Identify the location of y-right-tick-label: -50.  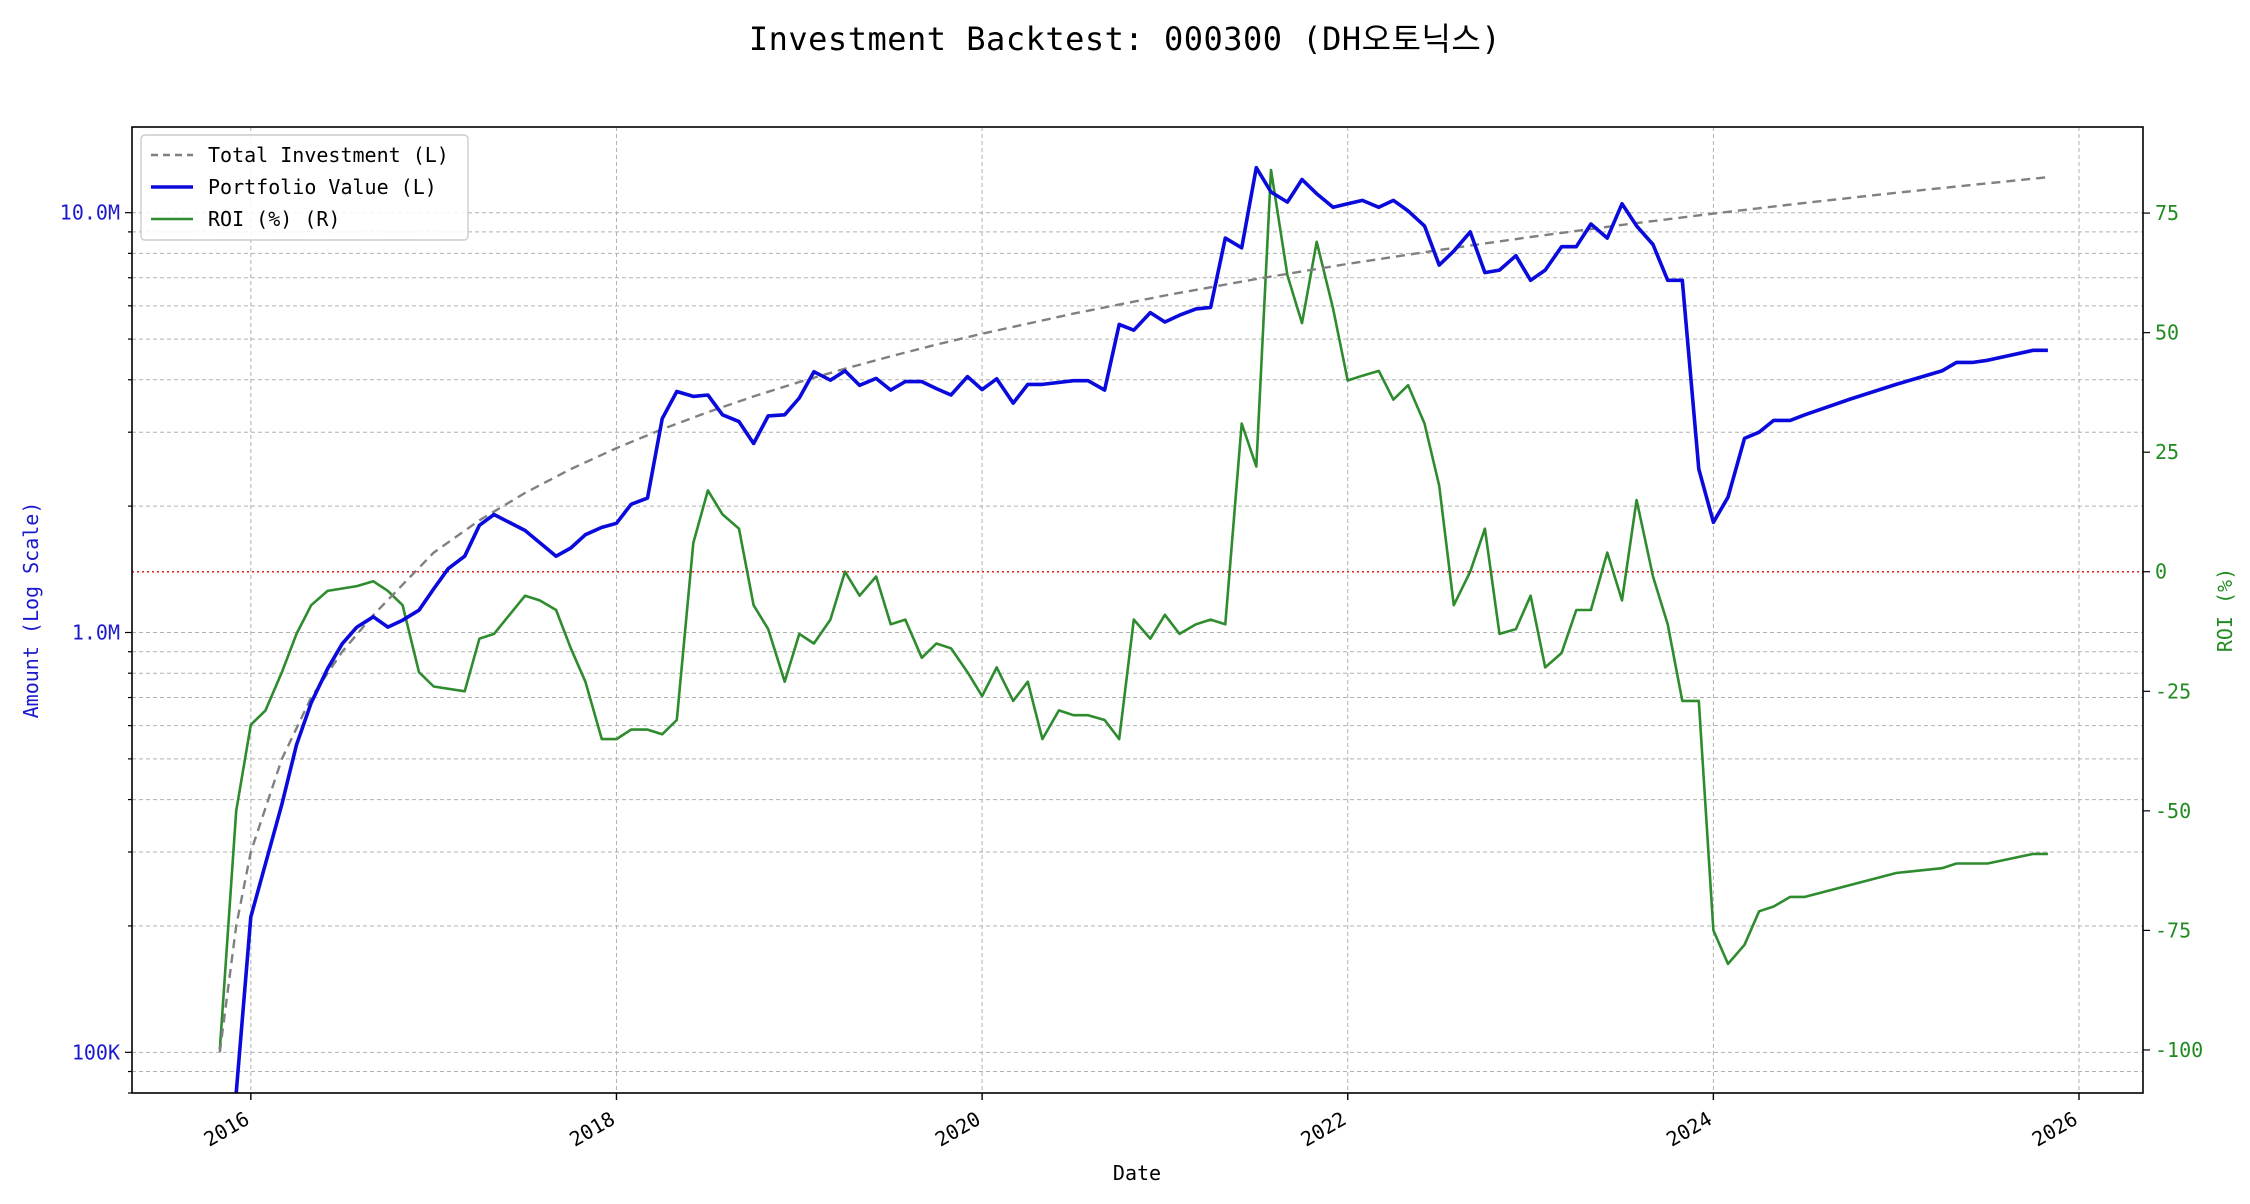
(2173, 811).